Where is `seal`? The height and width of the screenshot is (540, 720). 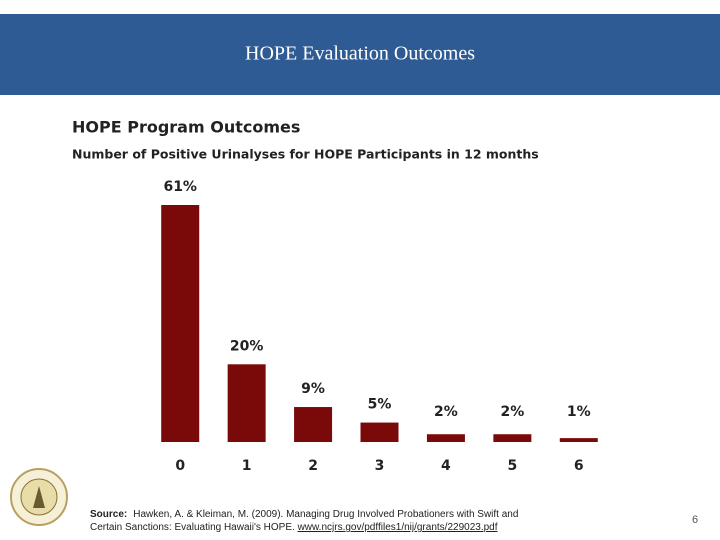
seal is located at coordinates (39, 497).